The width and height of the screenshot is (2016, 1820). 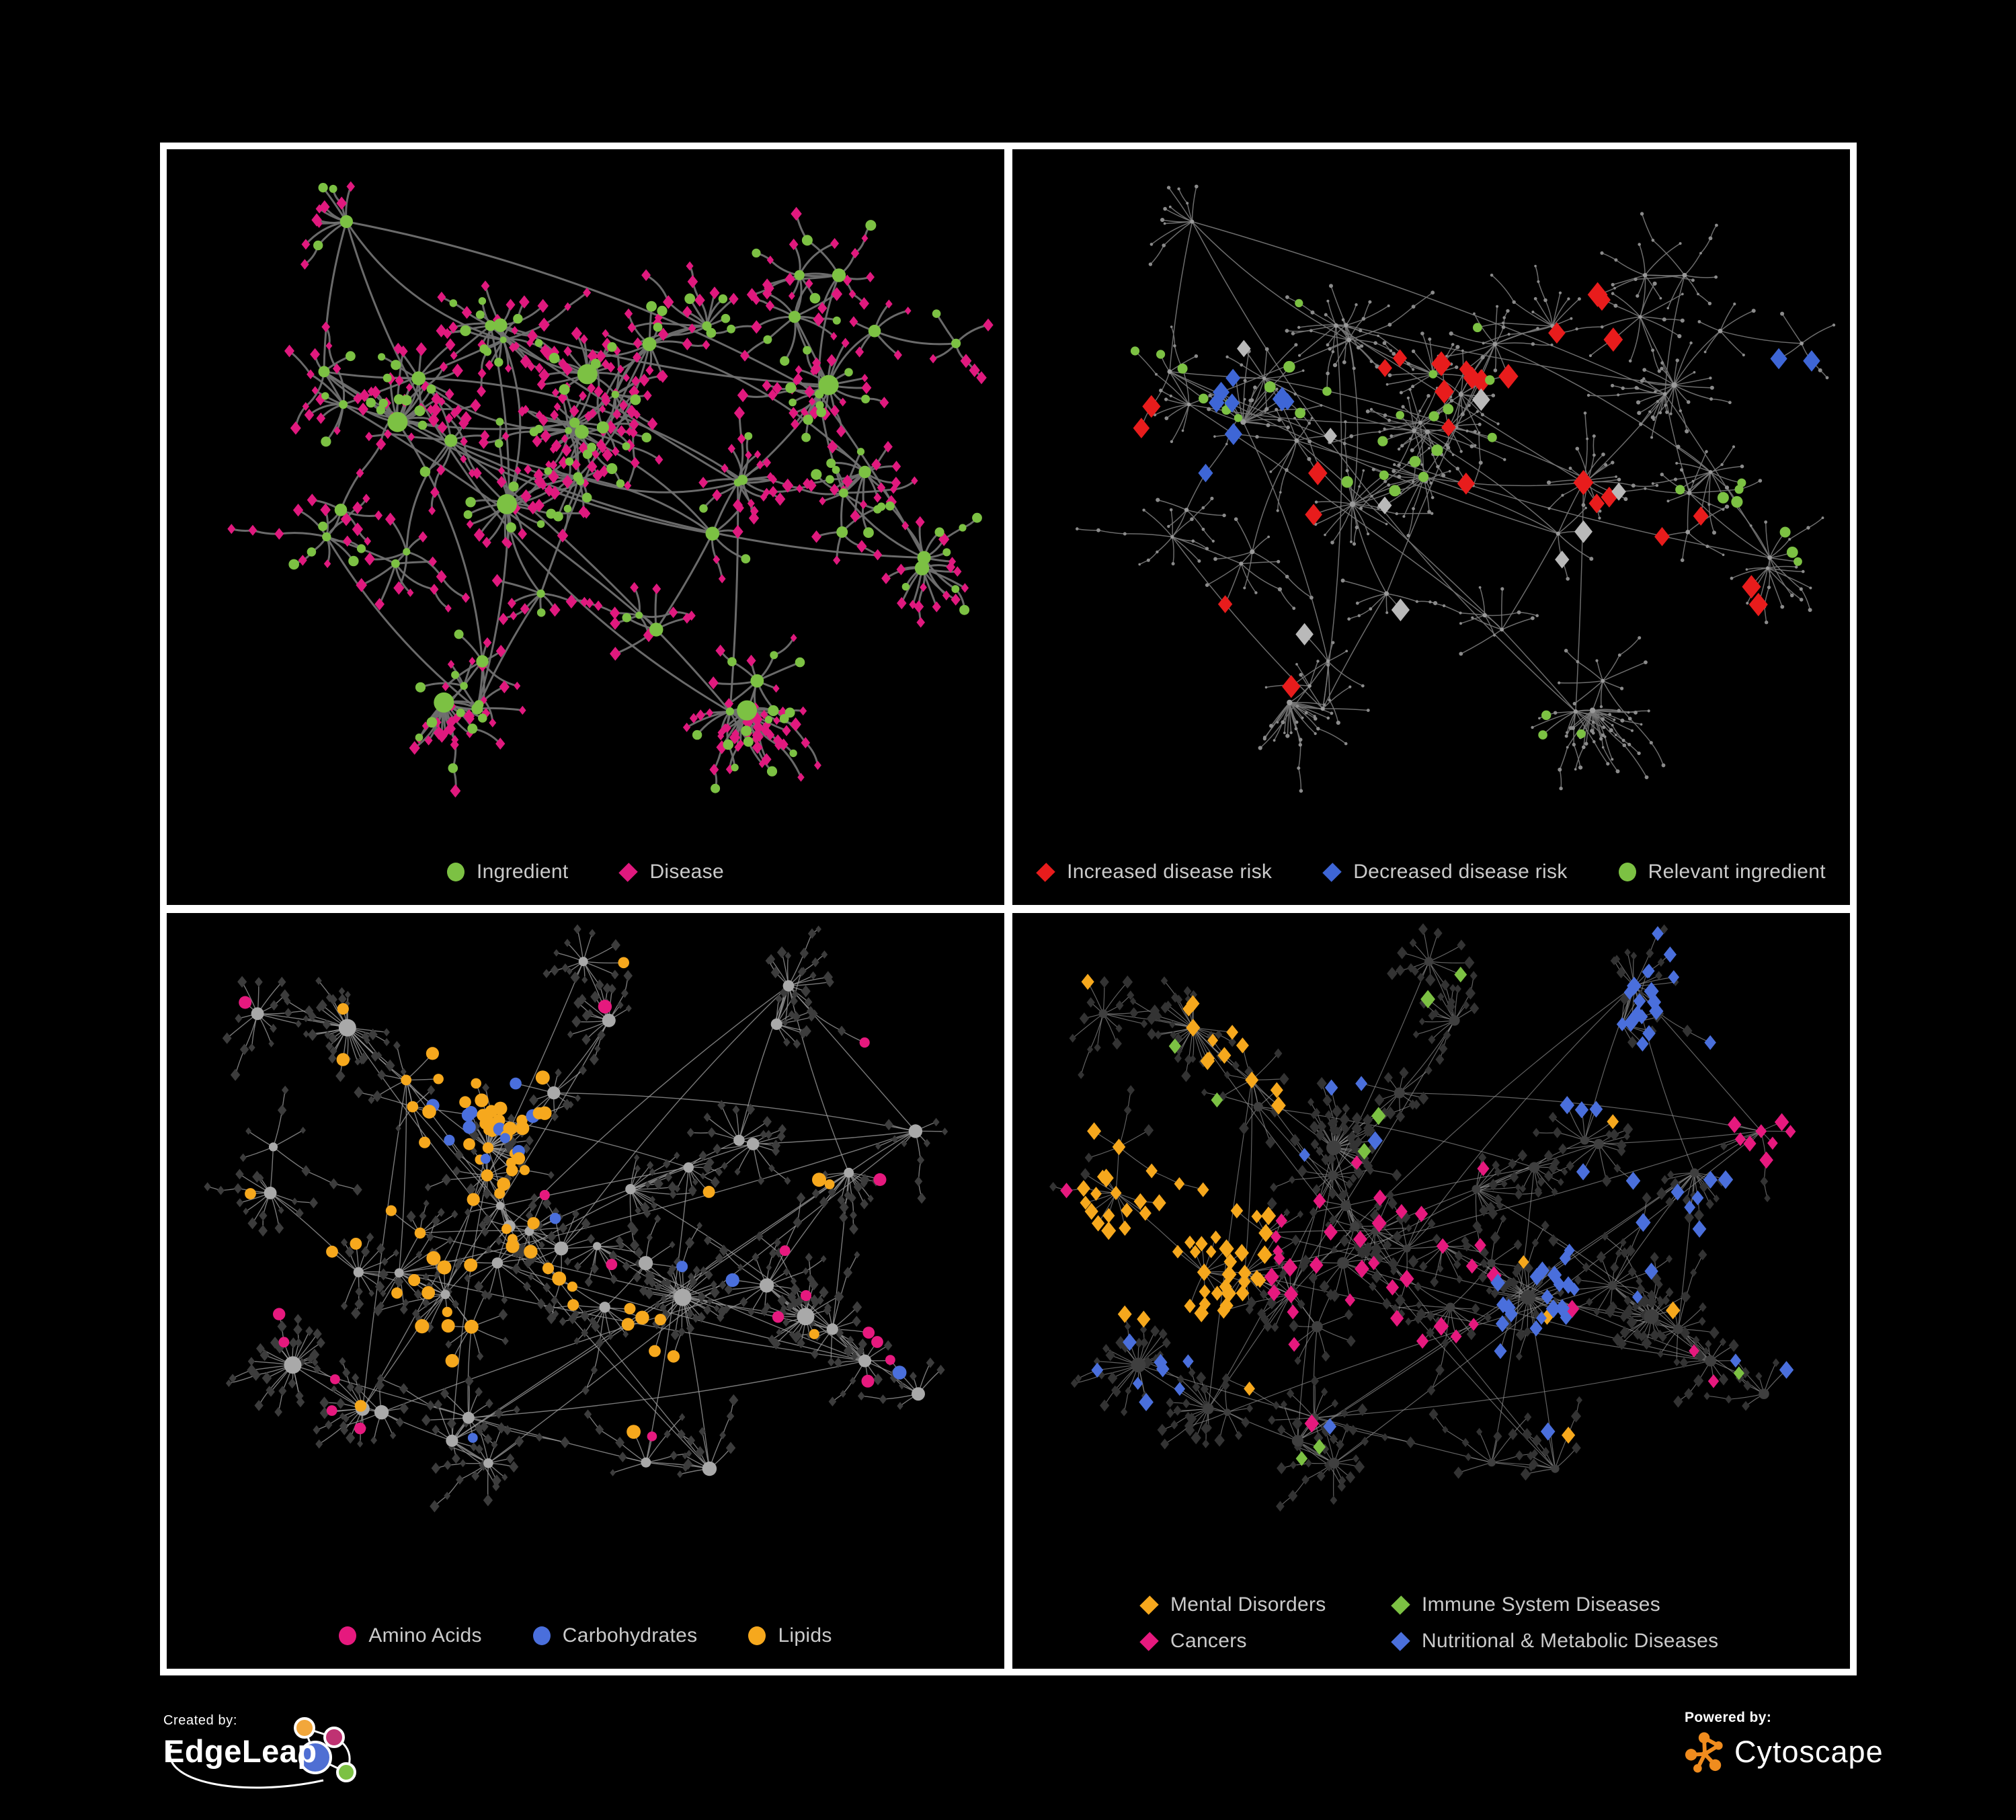 I want to click on network-graph-ingredient-disease, so click(x=610, y=489).